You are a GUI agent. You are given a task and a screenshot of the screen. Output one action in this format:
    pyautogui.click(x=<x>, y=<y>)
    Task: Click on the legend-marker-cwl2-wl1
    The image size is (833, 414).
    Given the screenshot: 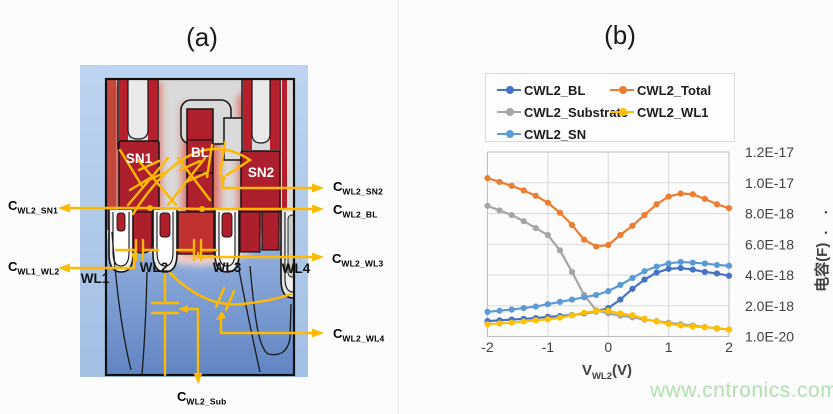 What is the action you would take?
    pyautogui.click(x=622, y=112)
    